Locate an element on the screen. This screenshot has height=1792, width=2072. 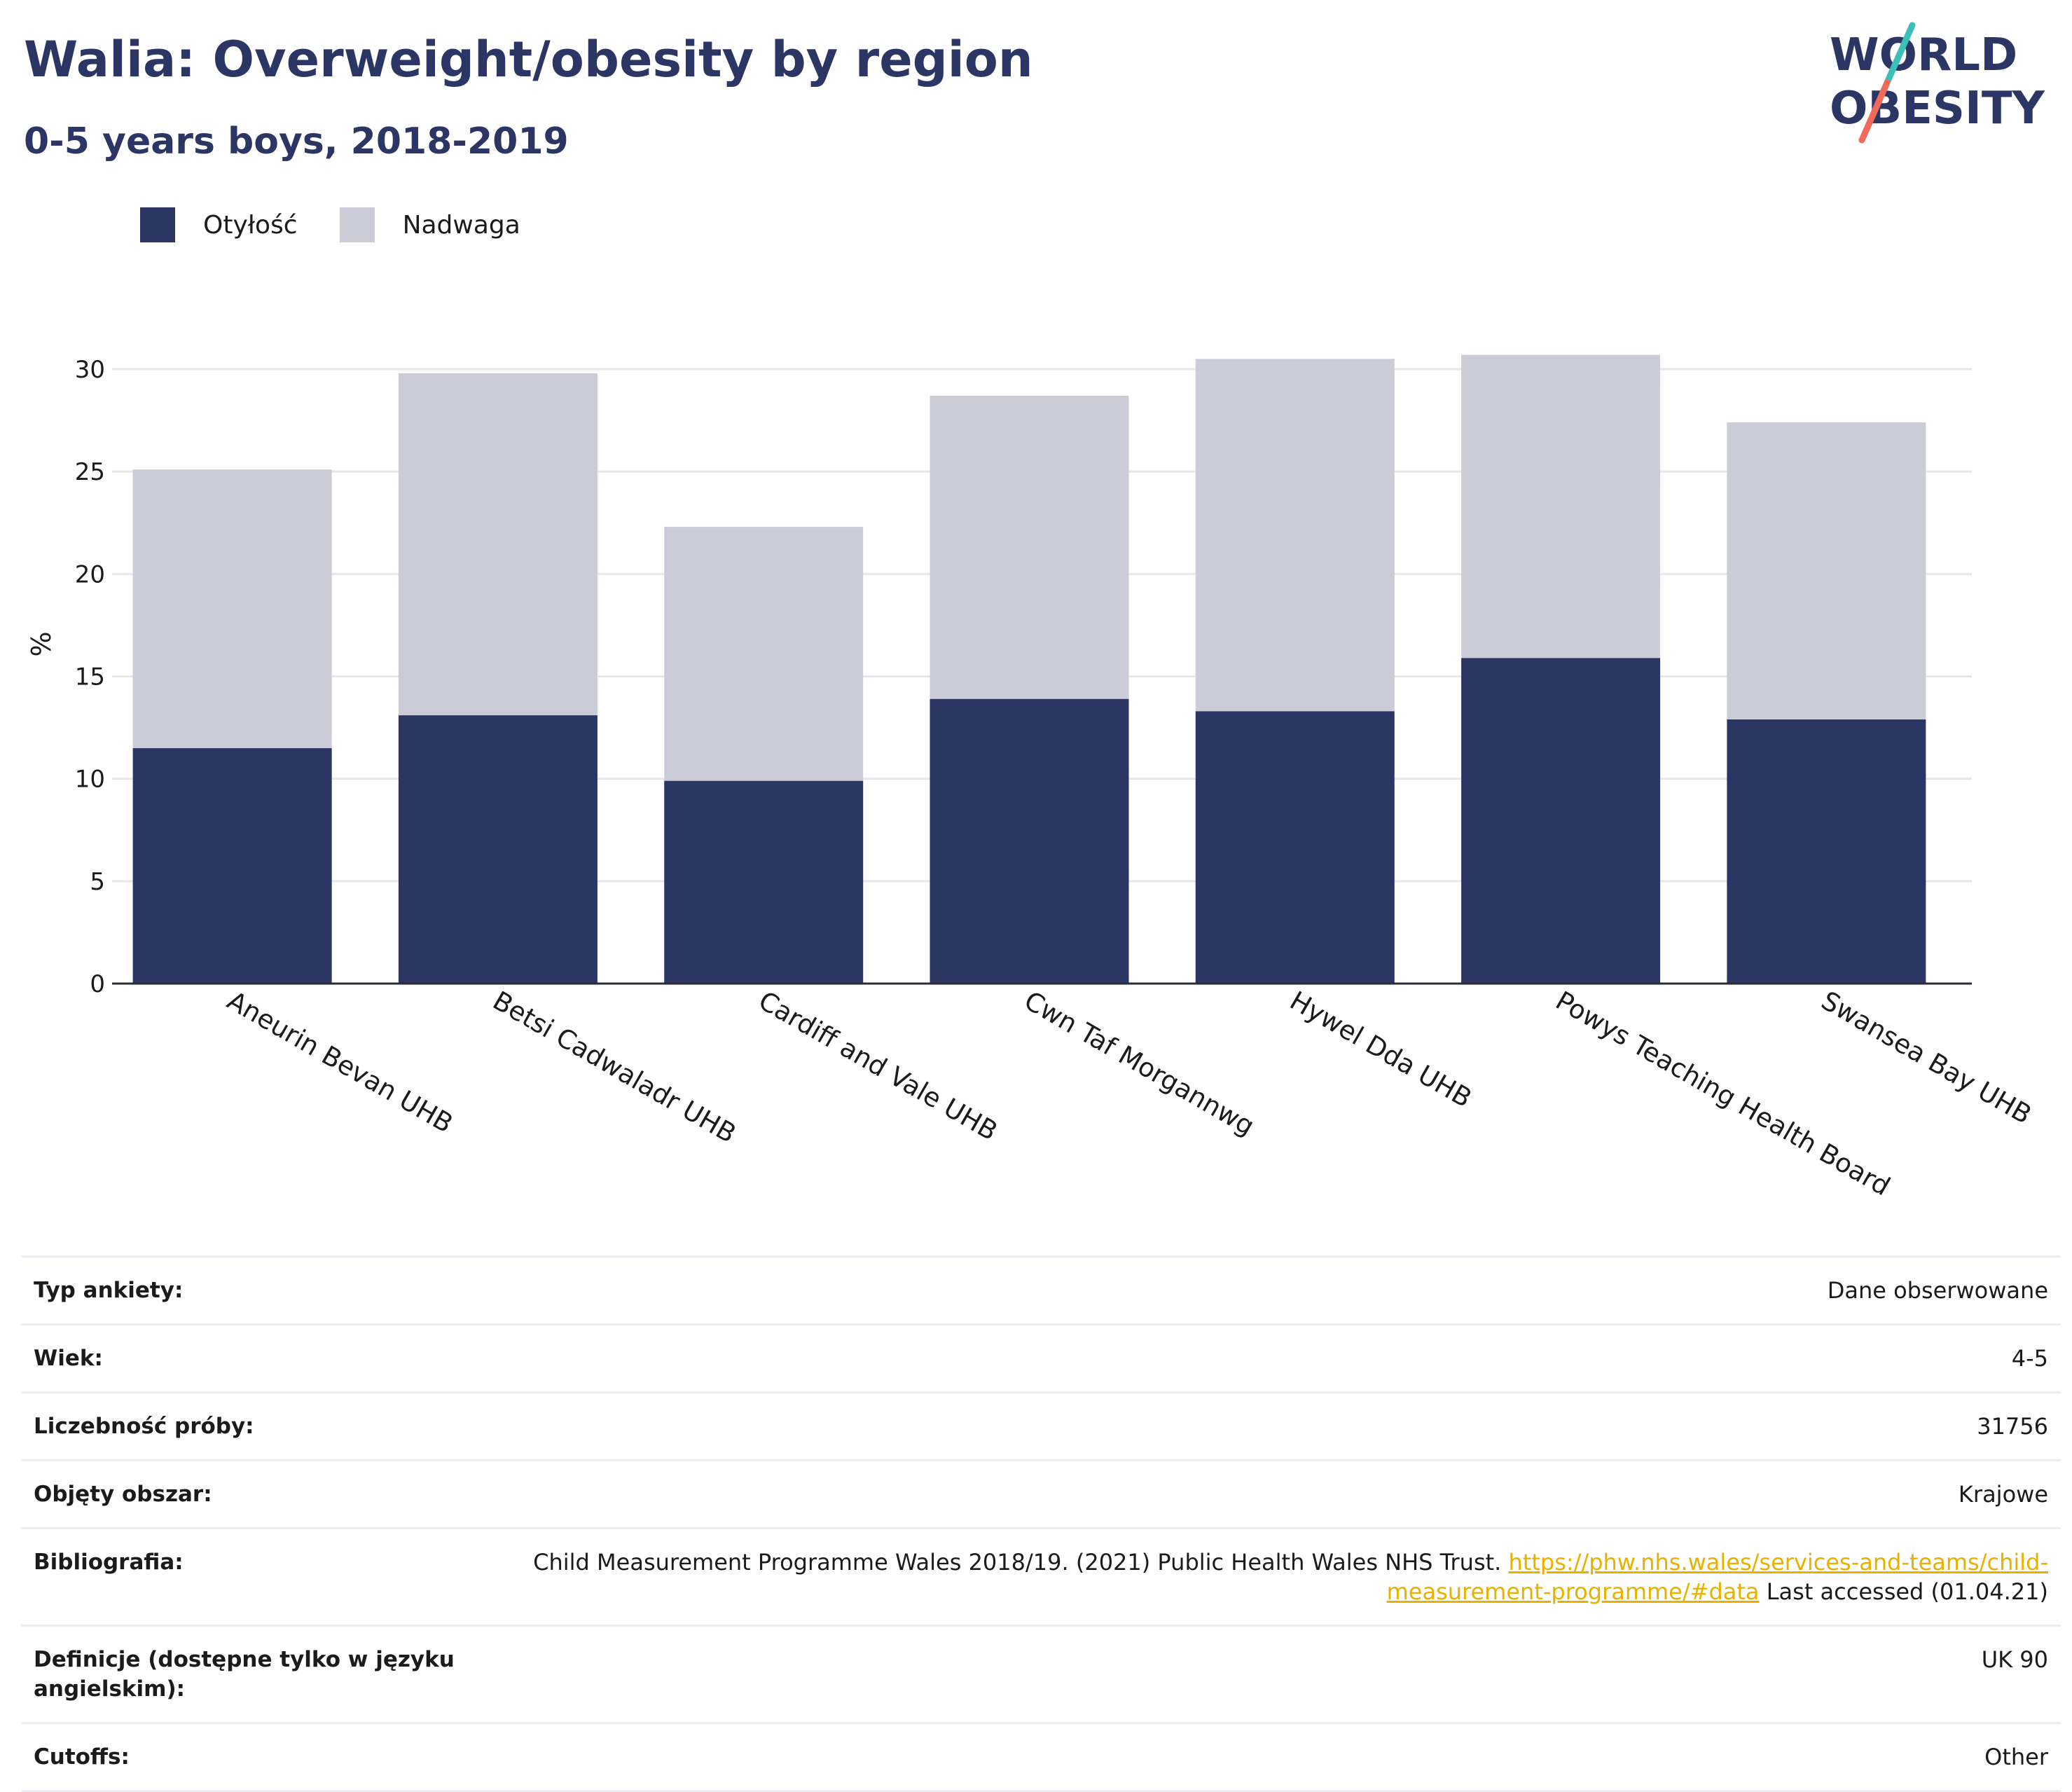
info-value: Krajowe is located at coordinates (1271, 1494).